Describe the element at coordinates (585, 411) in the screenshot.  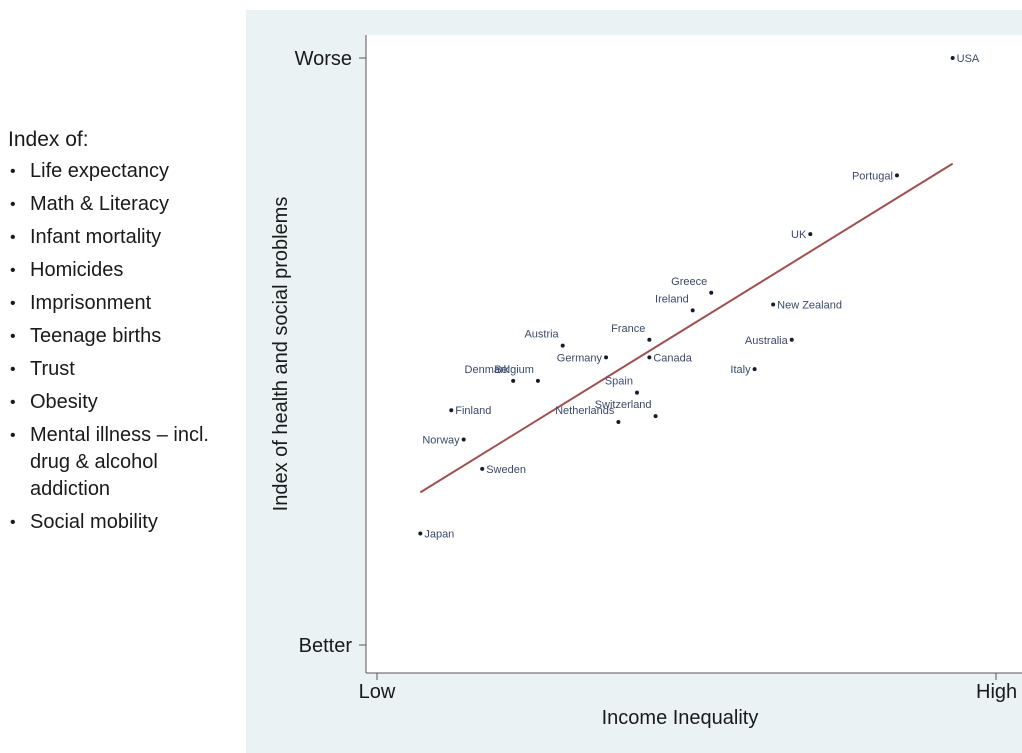
I see `point-label: Netherlands` at that location.